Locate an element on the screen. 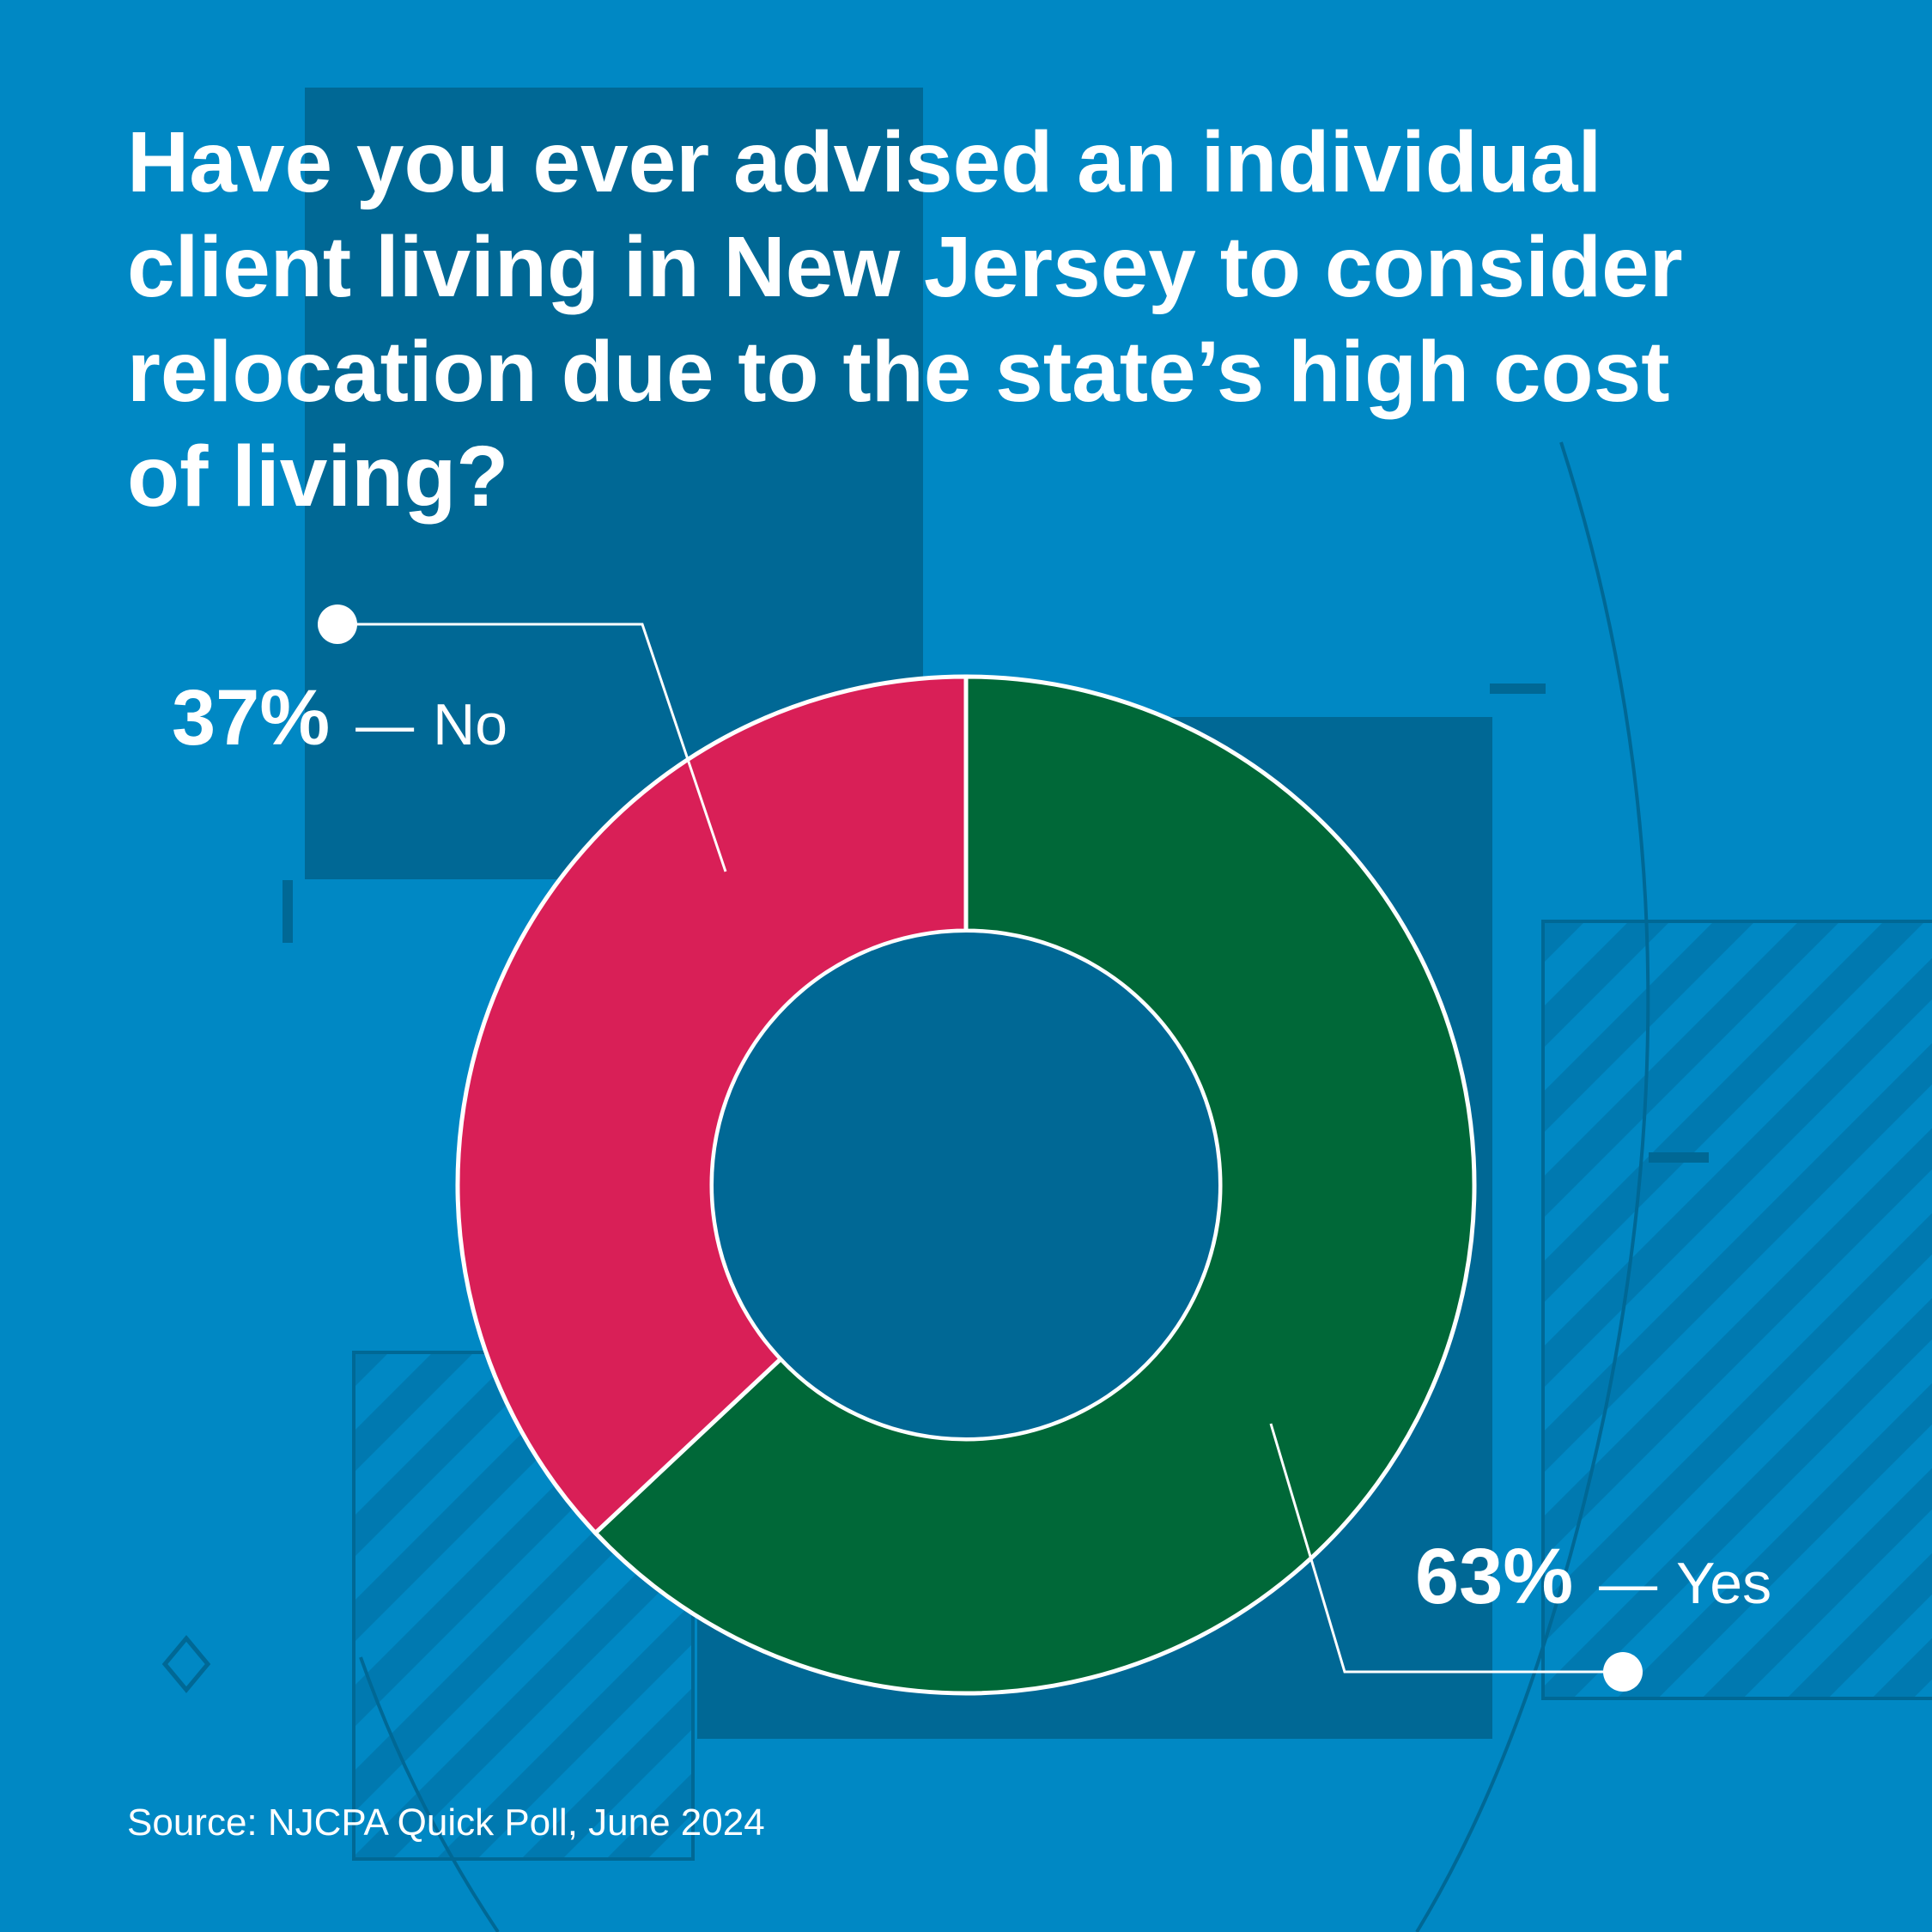 The height and width of the screenshot is (1932, 1932). label-dash-no: — is located at coordinates (385, 724).